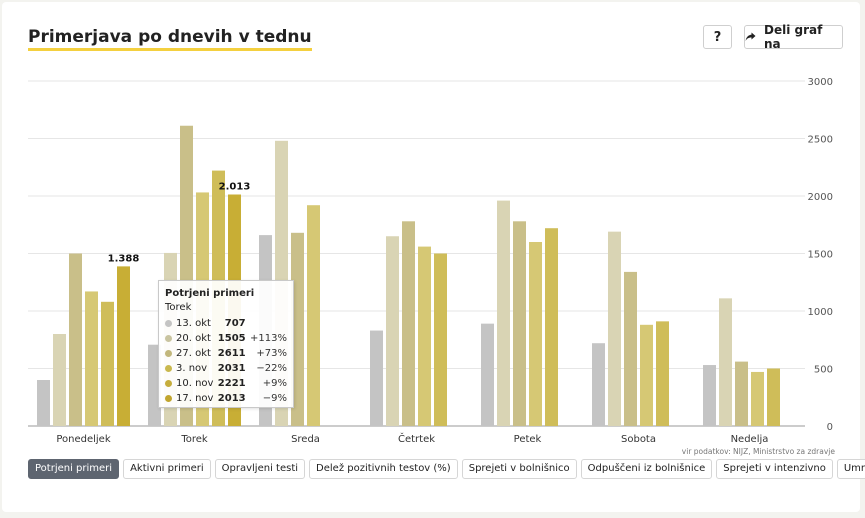  Describe the element at coordinates (235, 187) in the screenshot. I see `data-label: 2.013` at that location.